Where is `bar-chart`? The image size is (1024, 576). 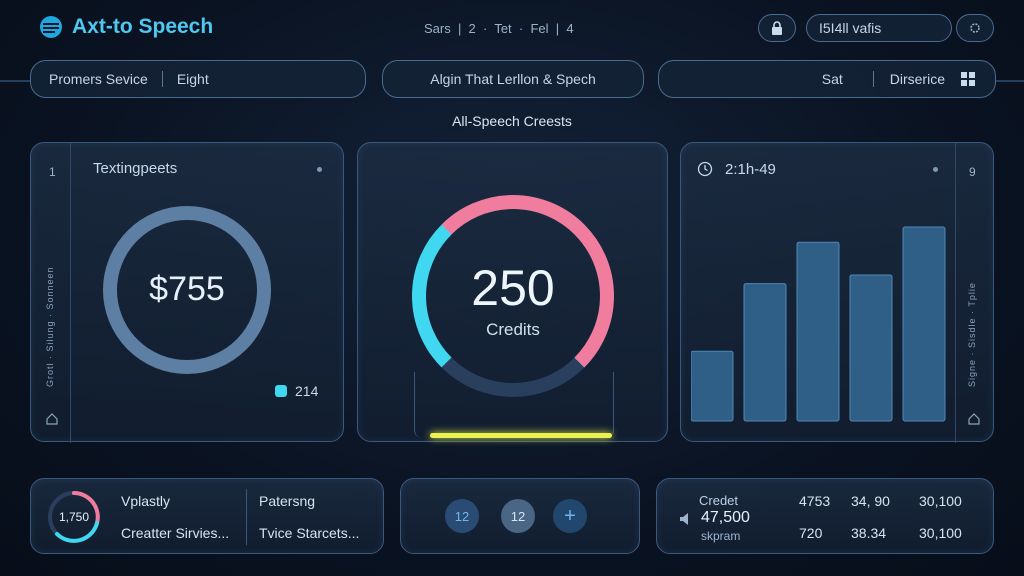 bar-chart is located at coordinates (818, 324).